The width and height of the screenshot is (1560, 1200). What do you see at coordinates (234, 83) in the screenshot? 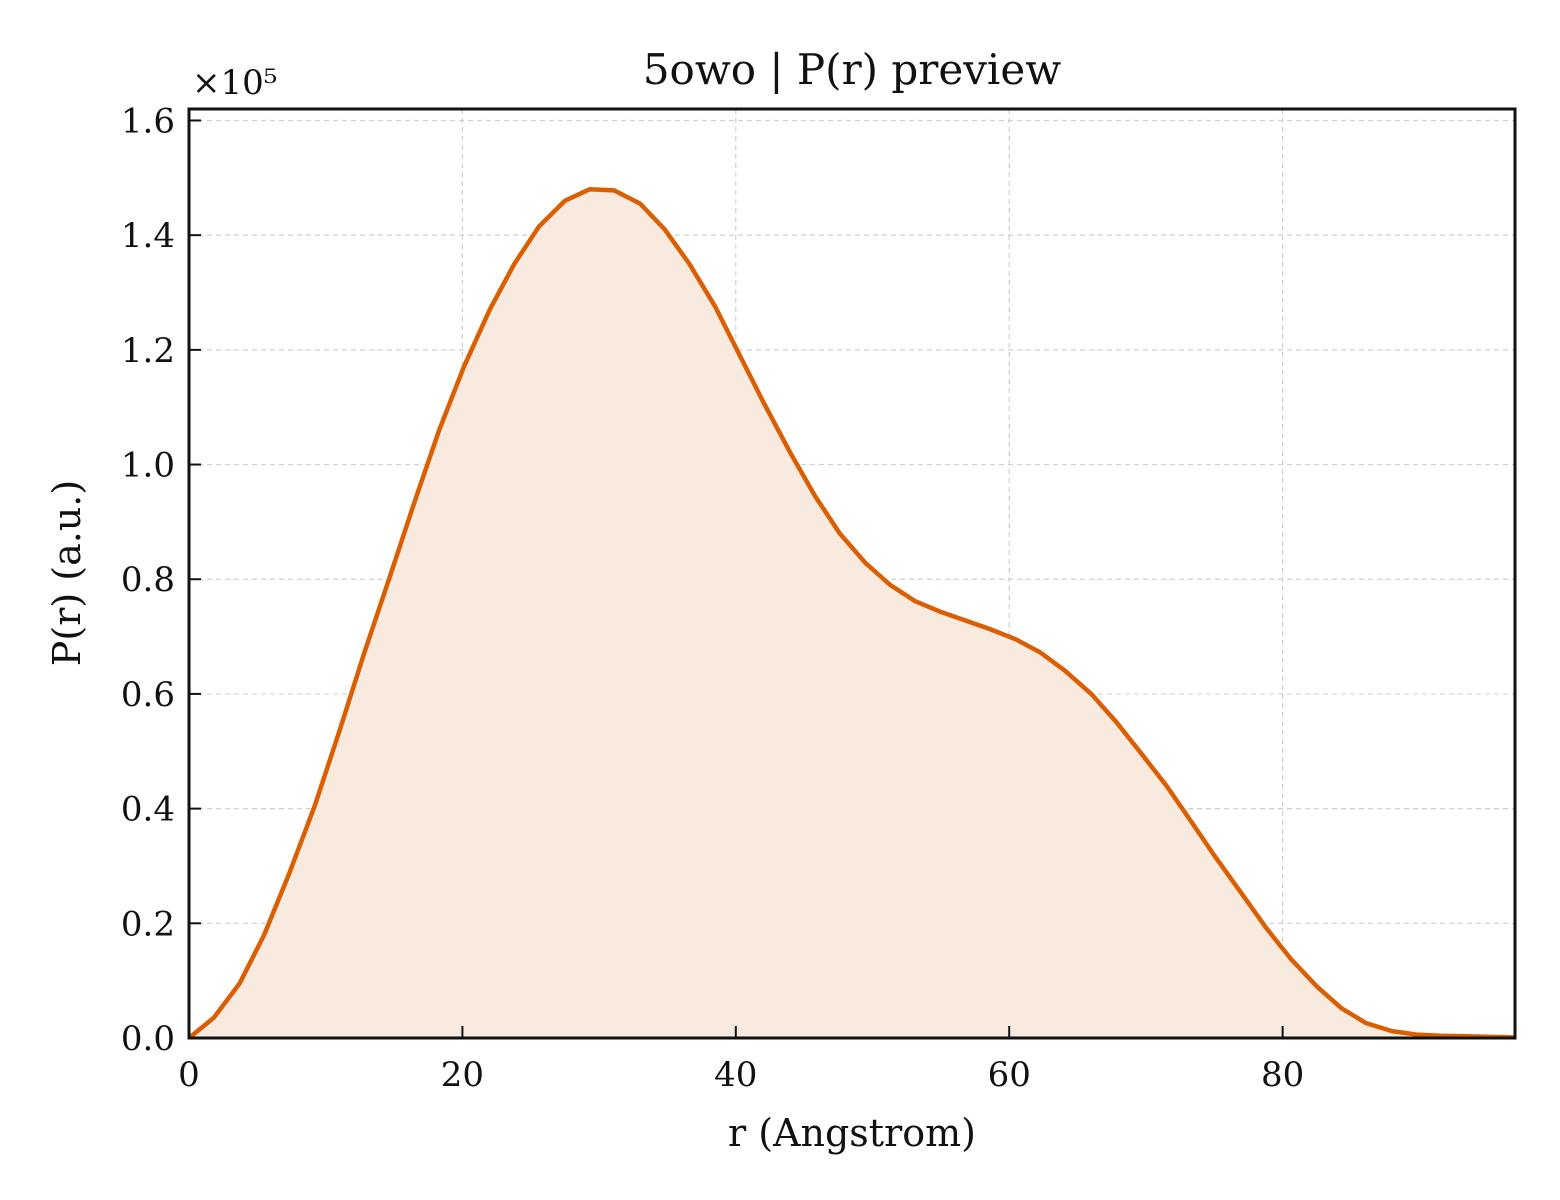
I see `y-offset-label: ×10⁵` at bounding box center [234, 83].